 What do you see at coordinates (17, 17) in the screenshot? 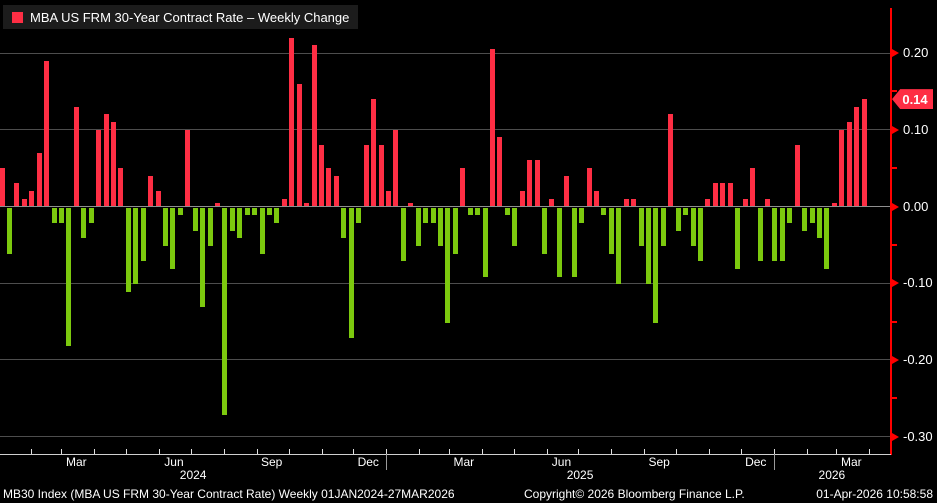
I see `legend-swatch-icon` at bounding box center [17, 17].